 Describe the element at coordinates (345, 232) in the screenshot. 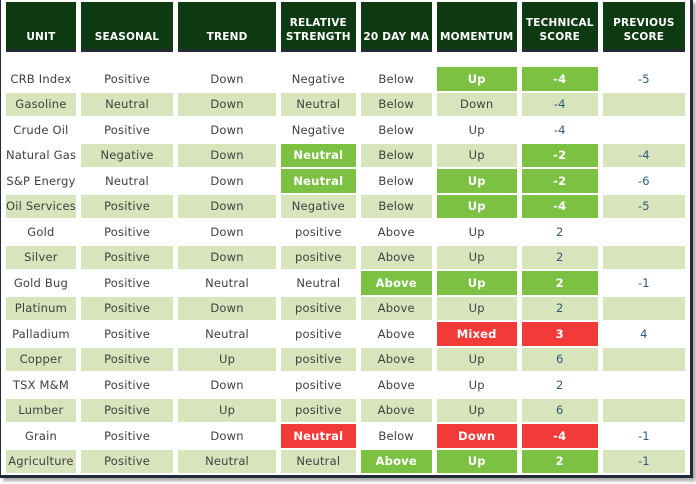

I see `table-row: Gold Positive Down positive Above Up 2` at that location.